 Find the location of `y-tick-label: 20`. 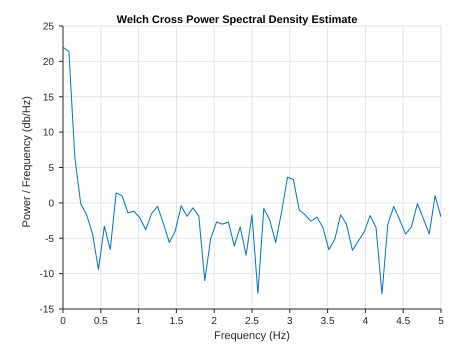

y-tick-label: 20 is located at coordinates (48, 62).